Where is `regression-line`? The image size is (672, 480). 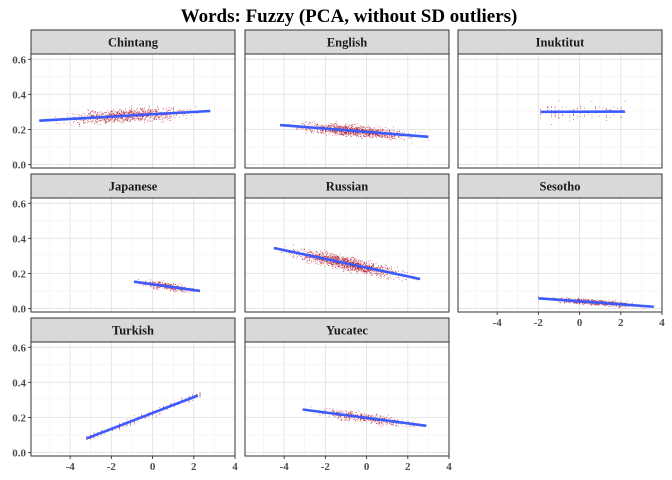
regression-line is located at coordinates (354, 131).